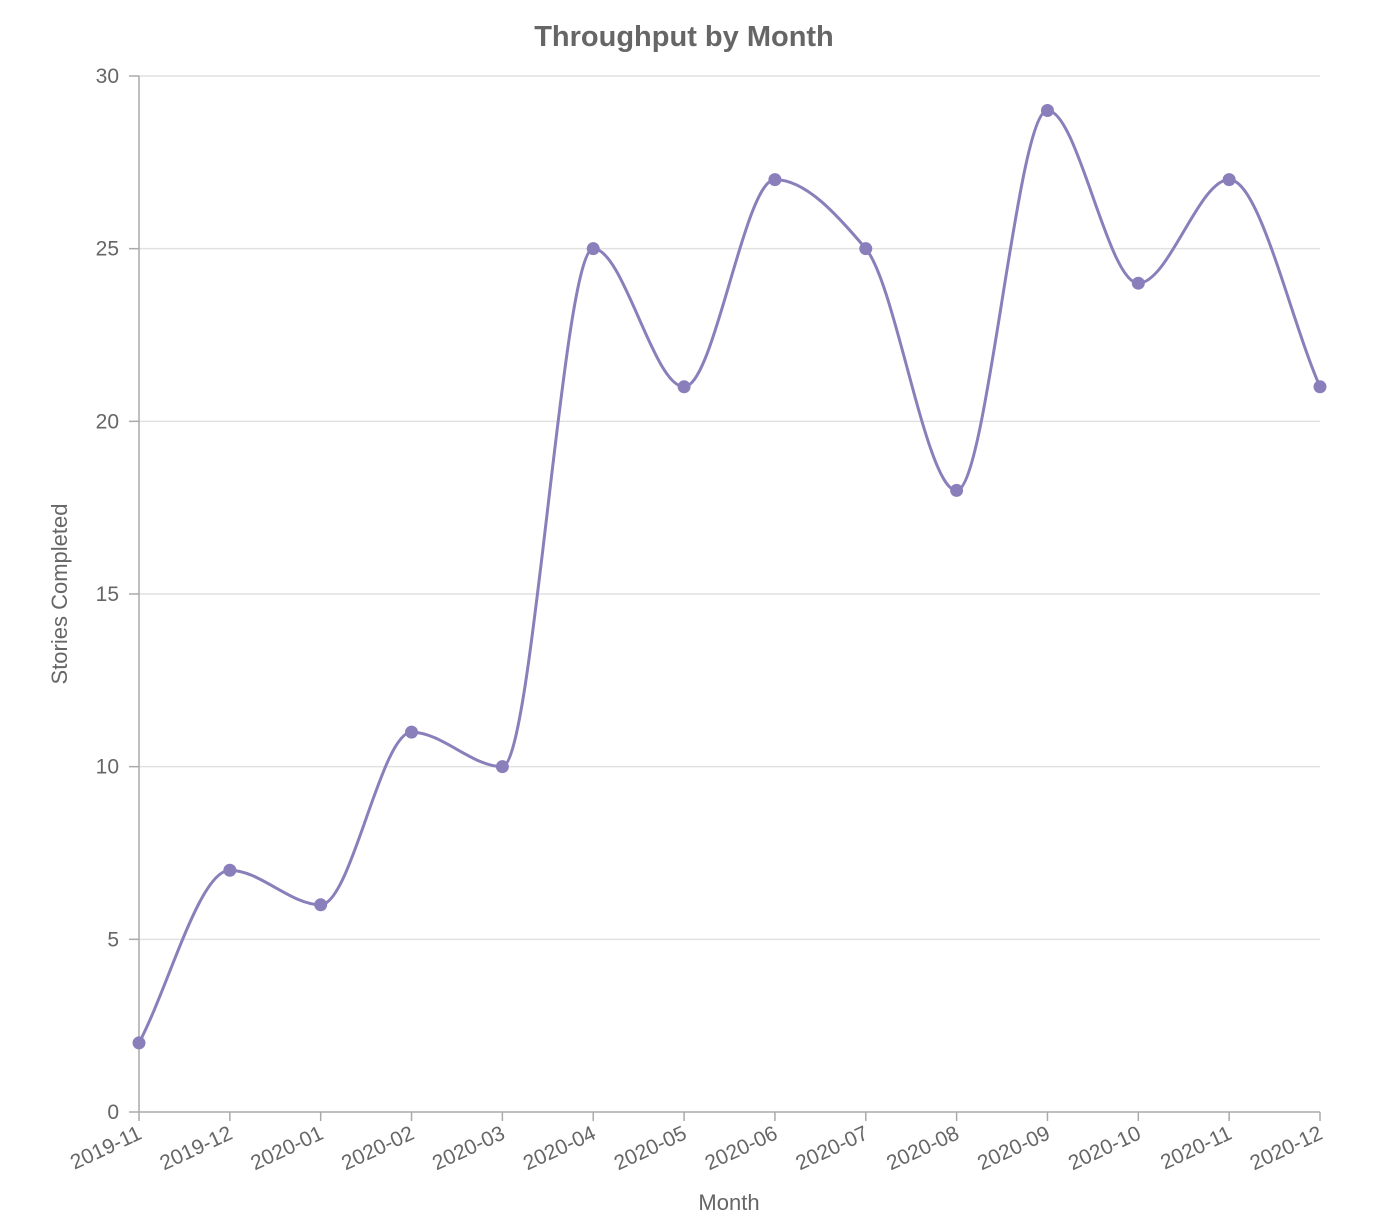  Describe the element at coordinates (107, 594) in the screenshot. I see `y-tick-label-15: 15` at that location.